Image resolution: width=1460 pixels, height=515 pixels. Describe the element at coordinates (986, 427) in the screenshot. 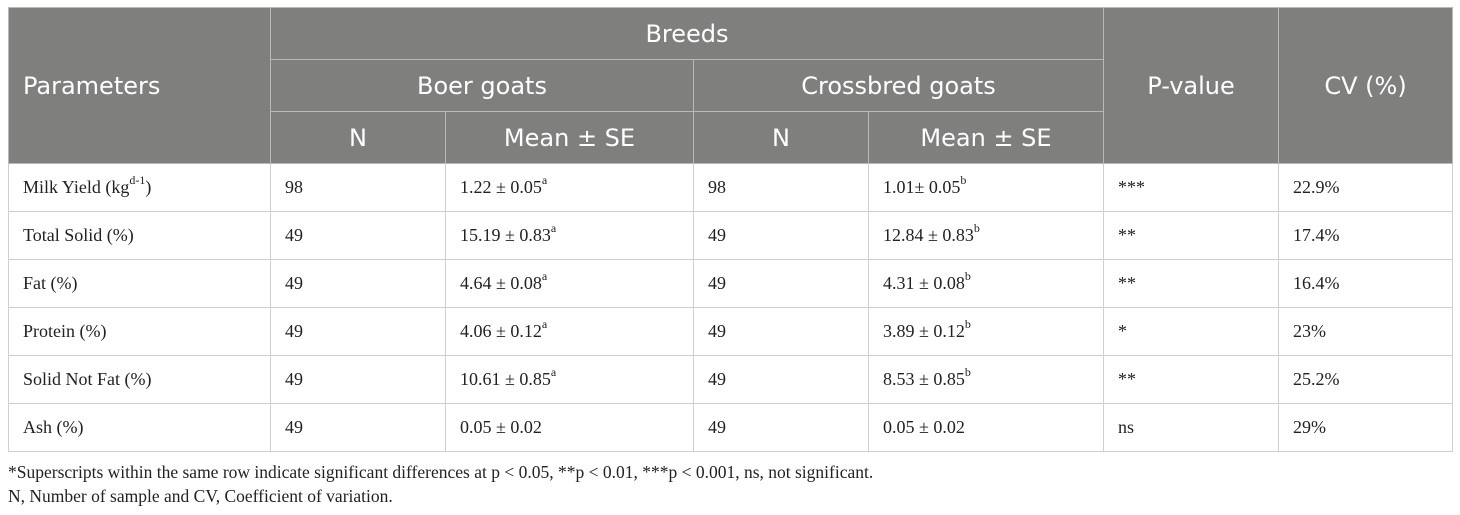

I see `cell-cross-mean: 0.05 ± 0.02` at that location.